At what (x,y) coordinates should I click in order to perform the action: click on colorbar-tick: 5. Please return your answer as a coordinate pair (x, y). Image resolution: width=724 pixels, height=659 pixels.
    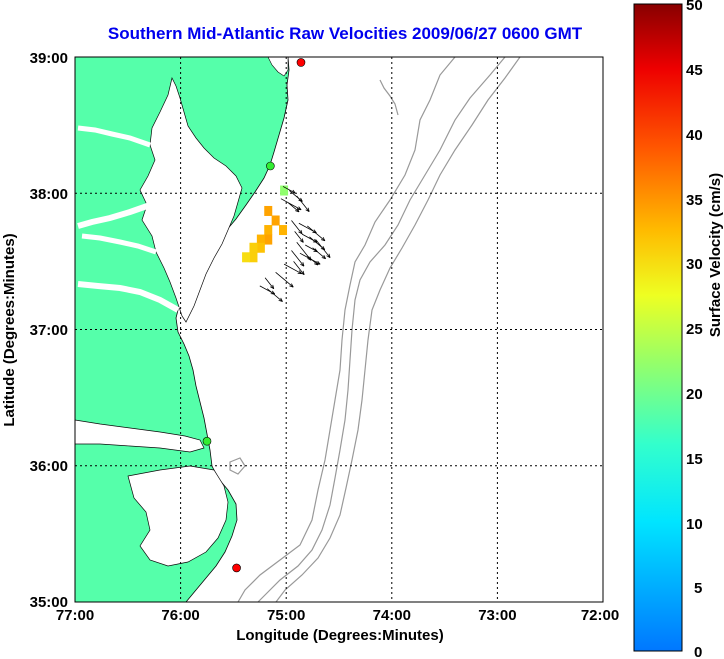
    Looking at the image, I should click on (698, 588).